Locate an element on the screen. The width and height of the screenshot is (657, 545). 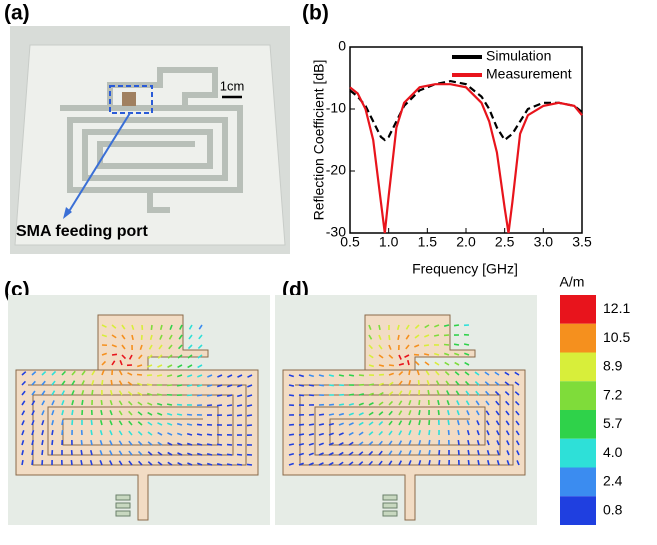
x-axis-label: Frequency [GHz] is located at coordinates (465, 269).